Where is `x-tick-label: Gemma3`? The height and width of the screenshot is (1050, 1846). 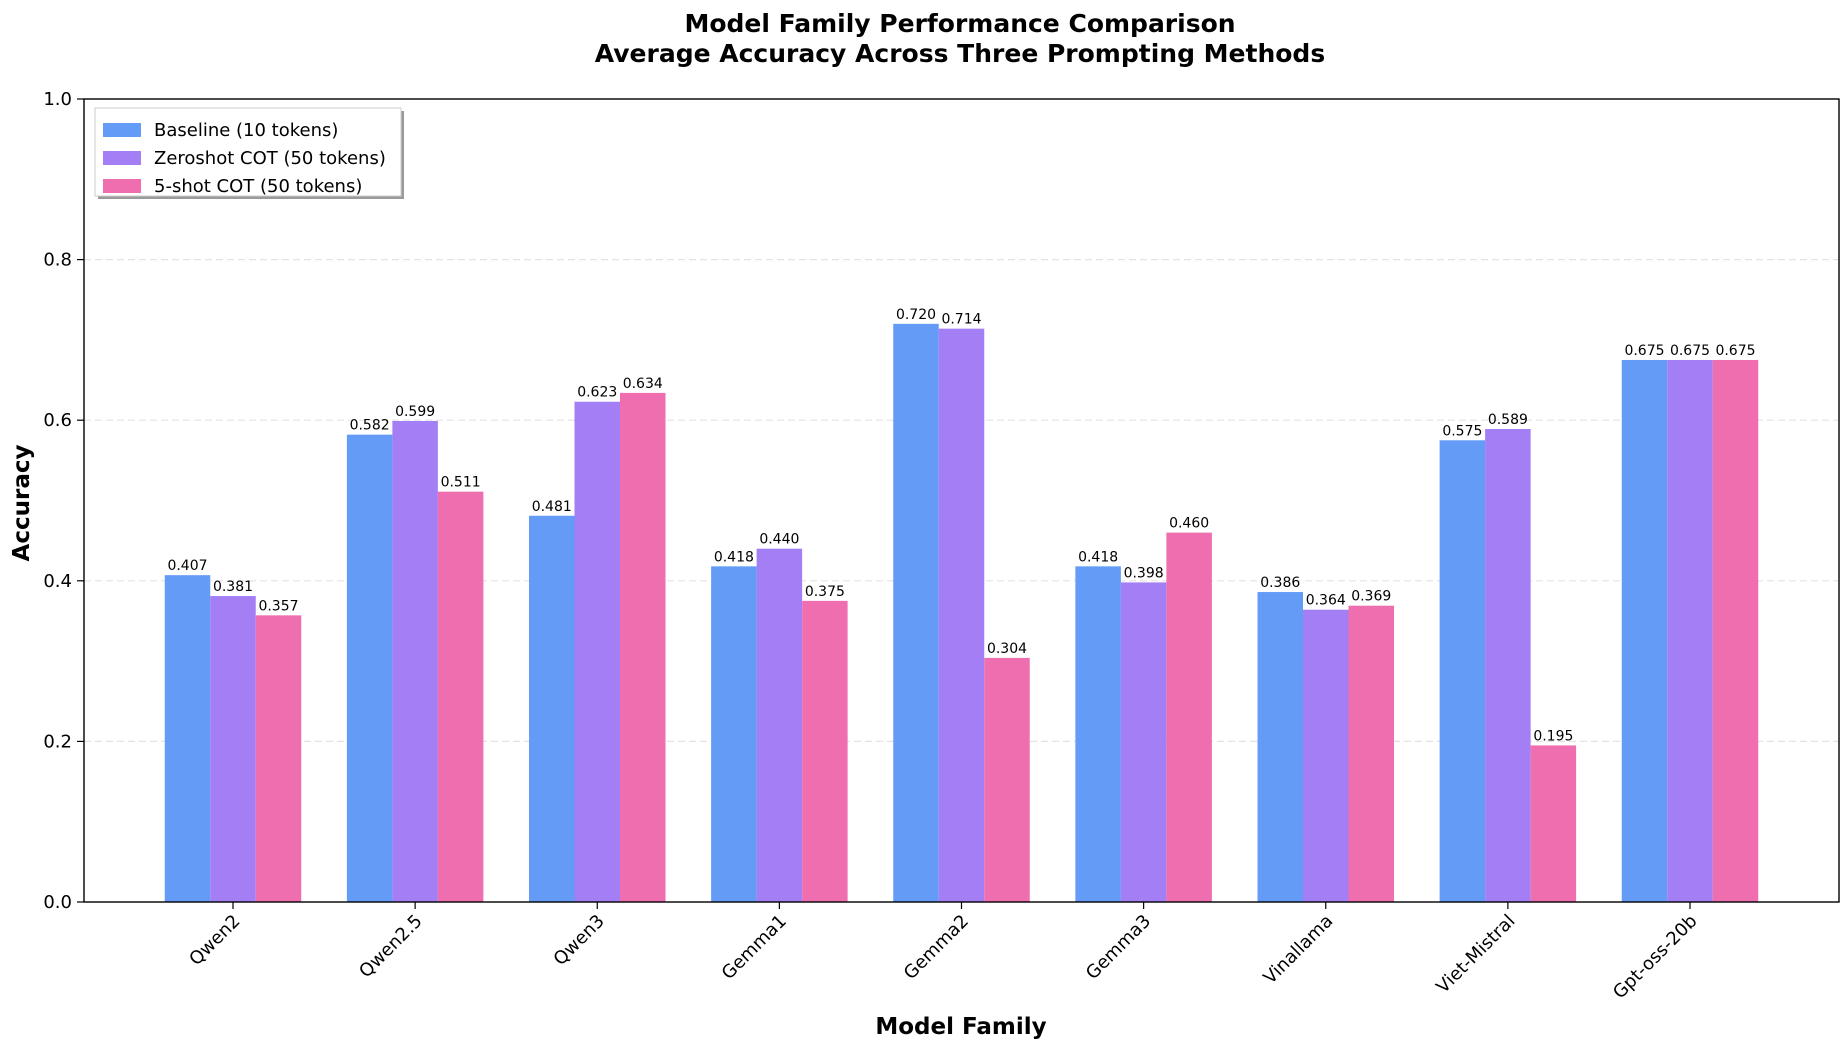 x-tick-label: Gemma3 is located at coordinates (1118, 947).